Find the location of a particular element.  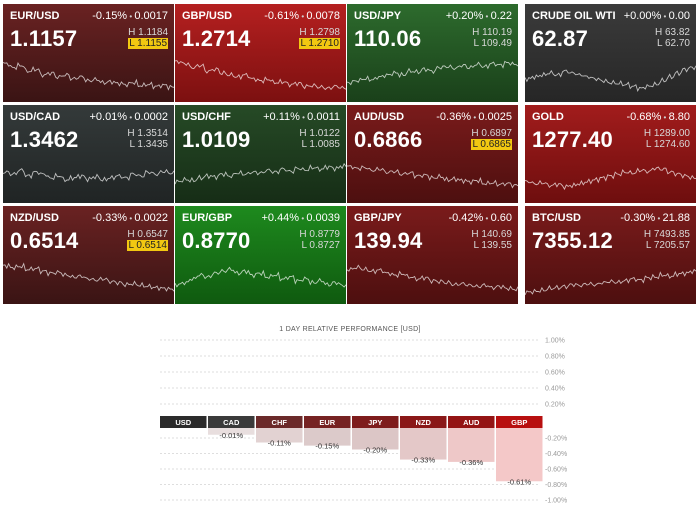

tile-symbol: EUR/USD is located at coordinates (35, 16).